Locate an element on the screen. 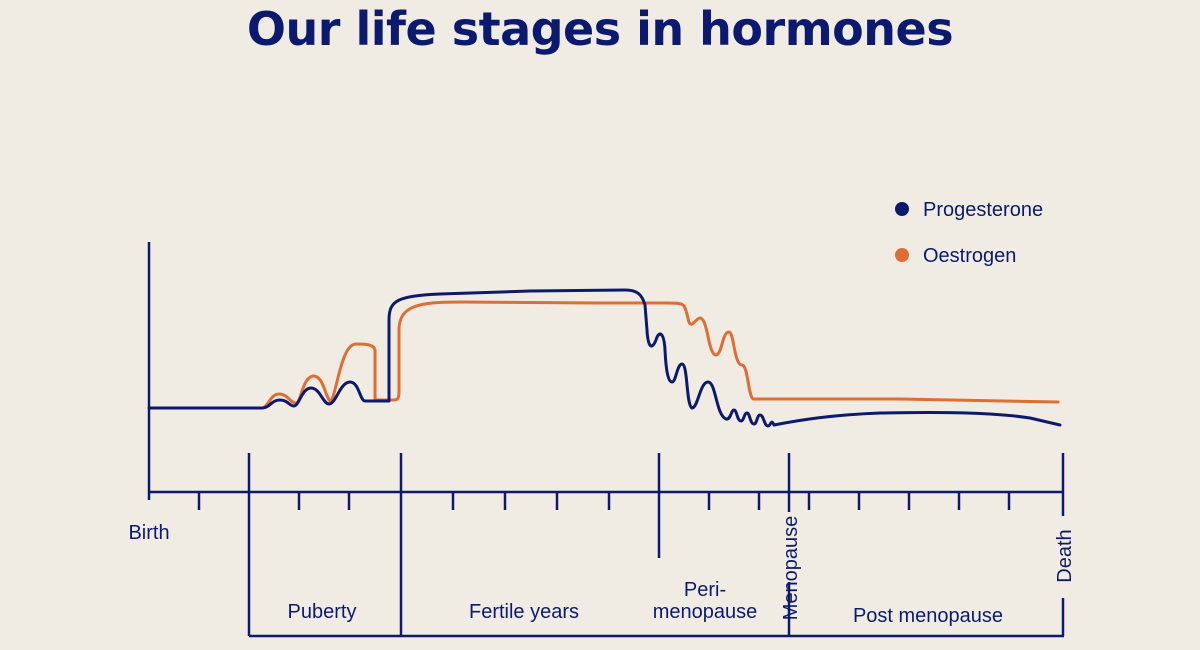  stage-label-peri-line2: menopause is located at coordinates (705, 612).